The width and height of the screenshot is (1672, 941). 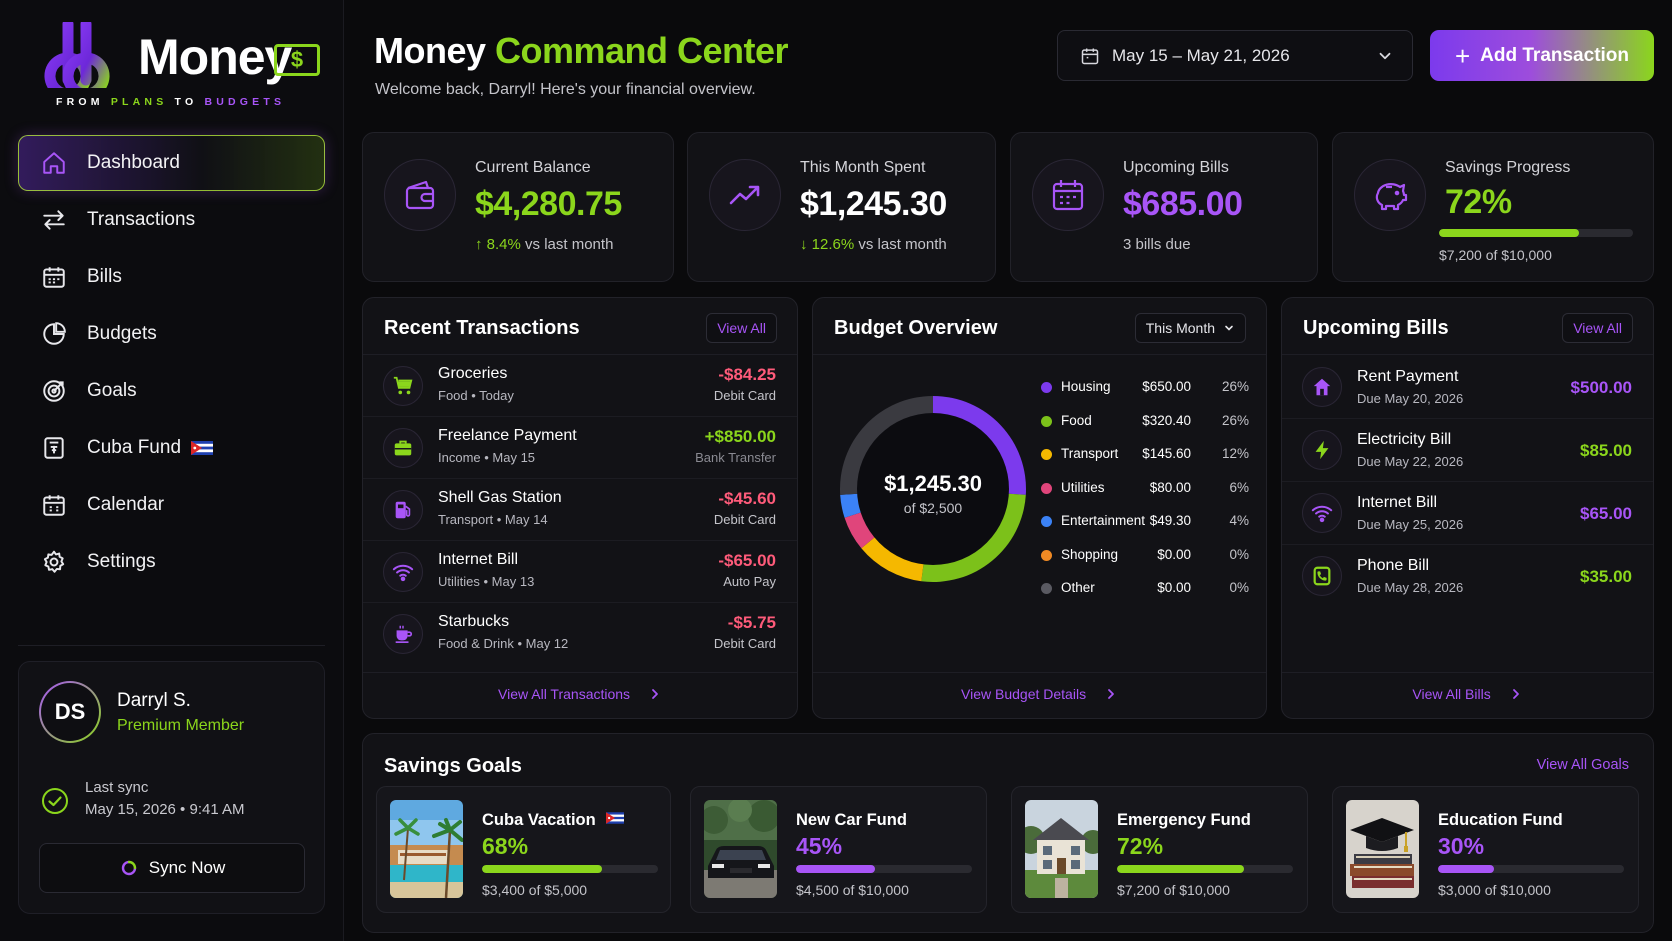 I want to click on budget-period-dropdown: This Month, so click(x=1190, y=328).